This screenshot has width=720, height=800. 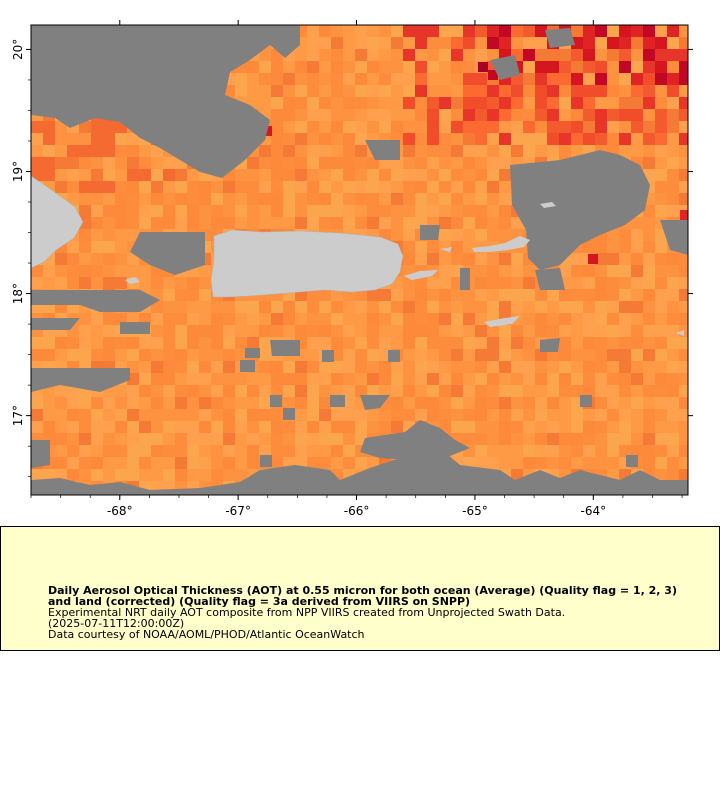 I want to click on x-tick-label: -66°, so click(x=357, y=511).